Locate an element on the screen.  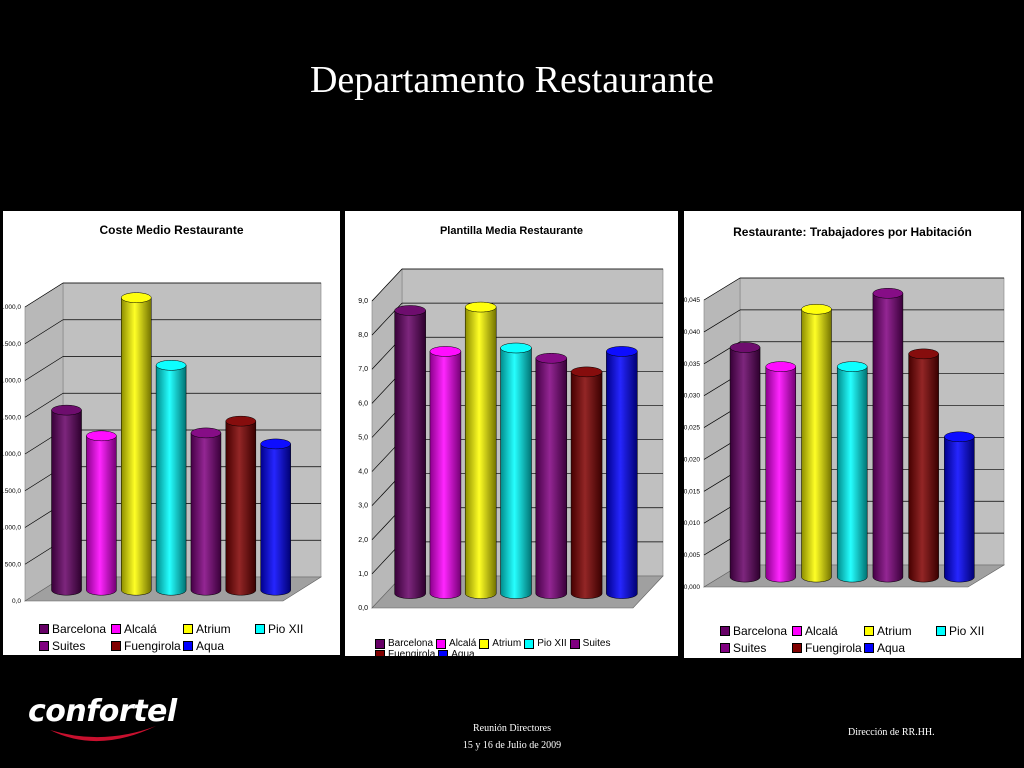
y-tick-label: 2,0 is located at coordinates (363, 540).